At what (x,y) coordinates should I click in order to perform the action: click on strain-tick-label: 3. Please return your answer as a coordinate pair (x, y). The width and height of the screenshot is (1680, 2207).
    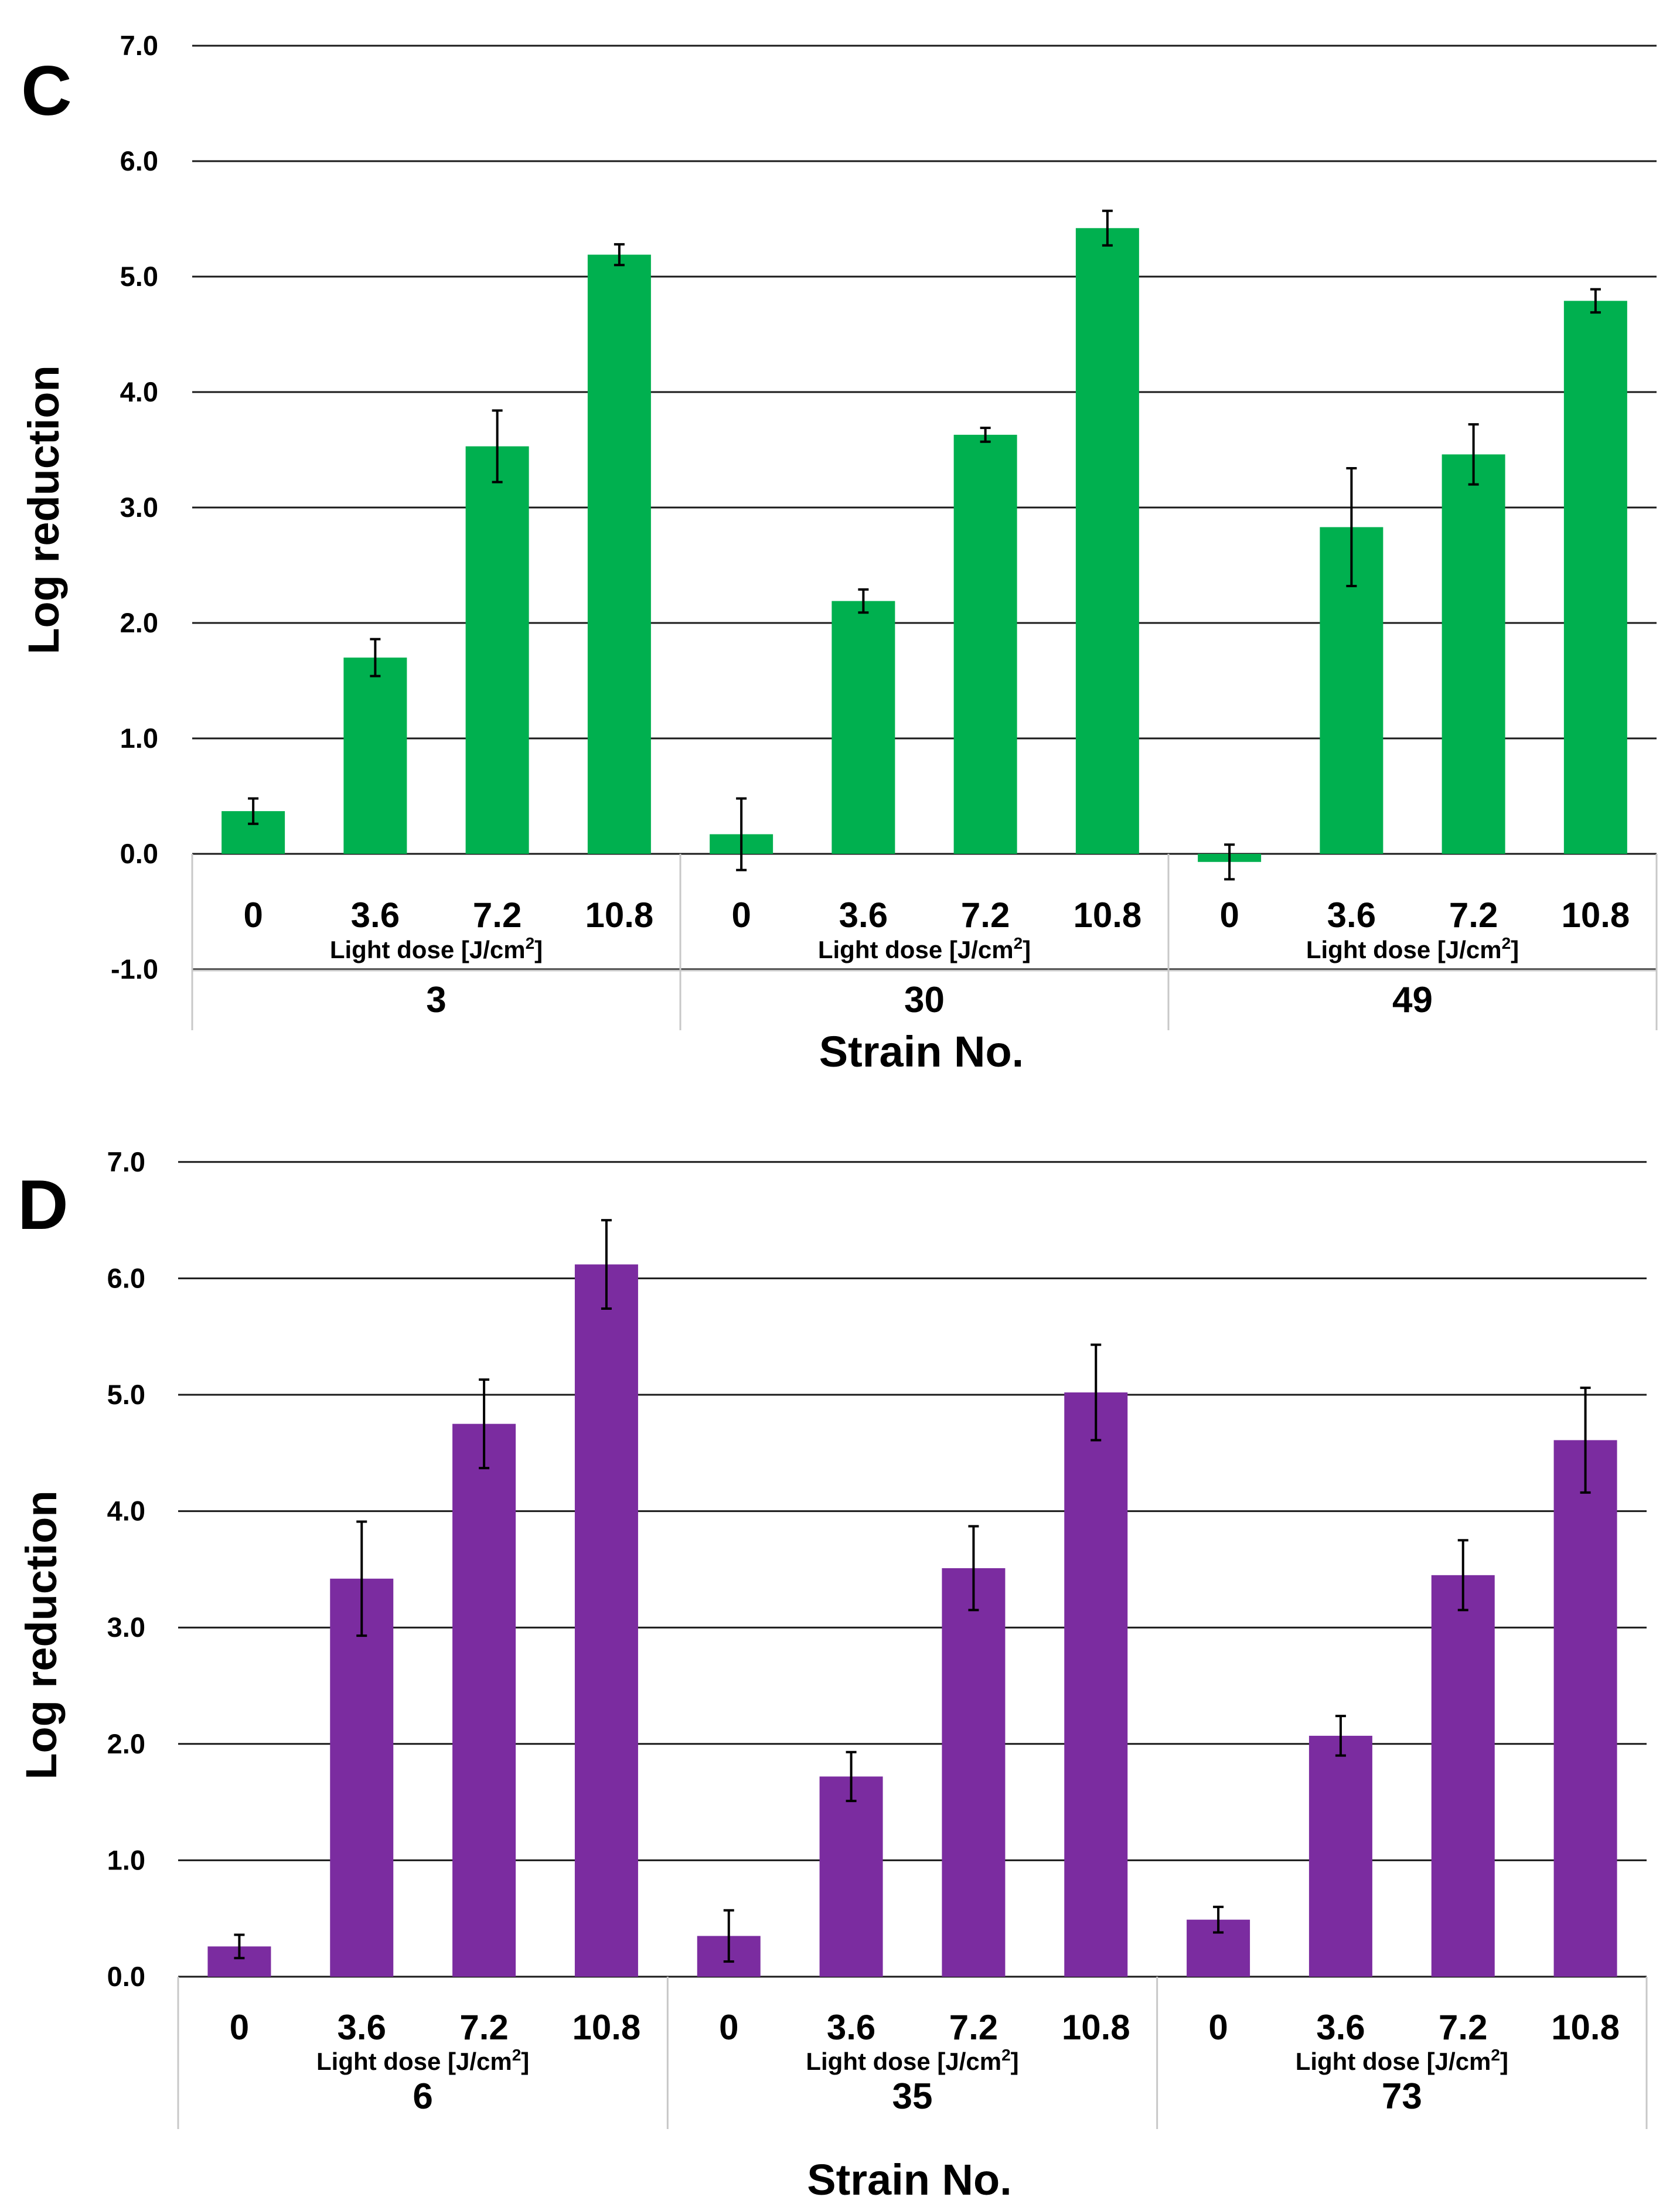
    Looking at the image, I should click on (436, 1000).